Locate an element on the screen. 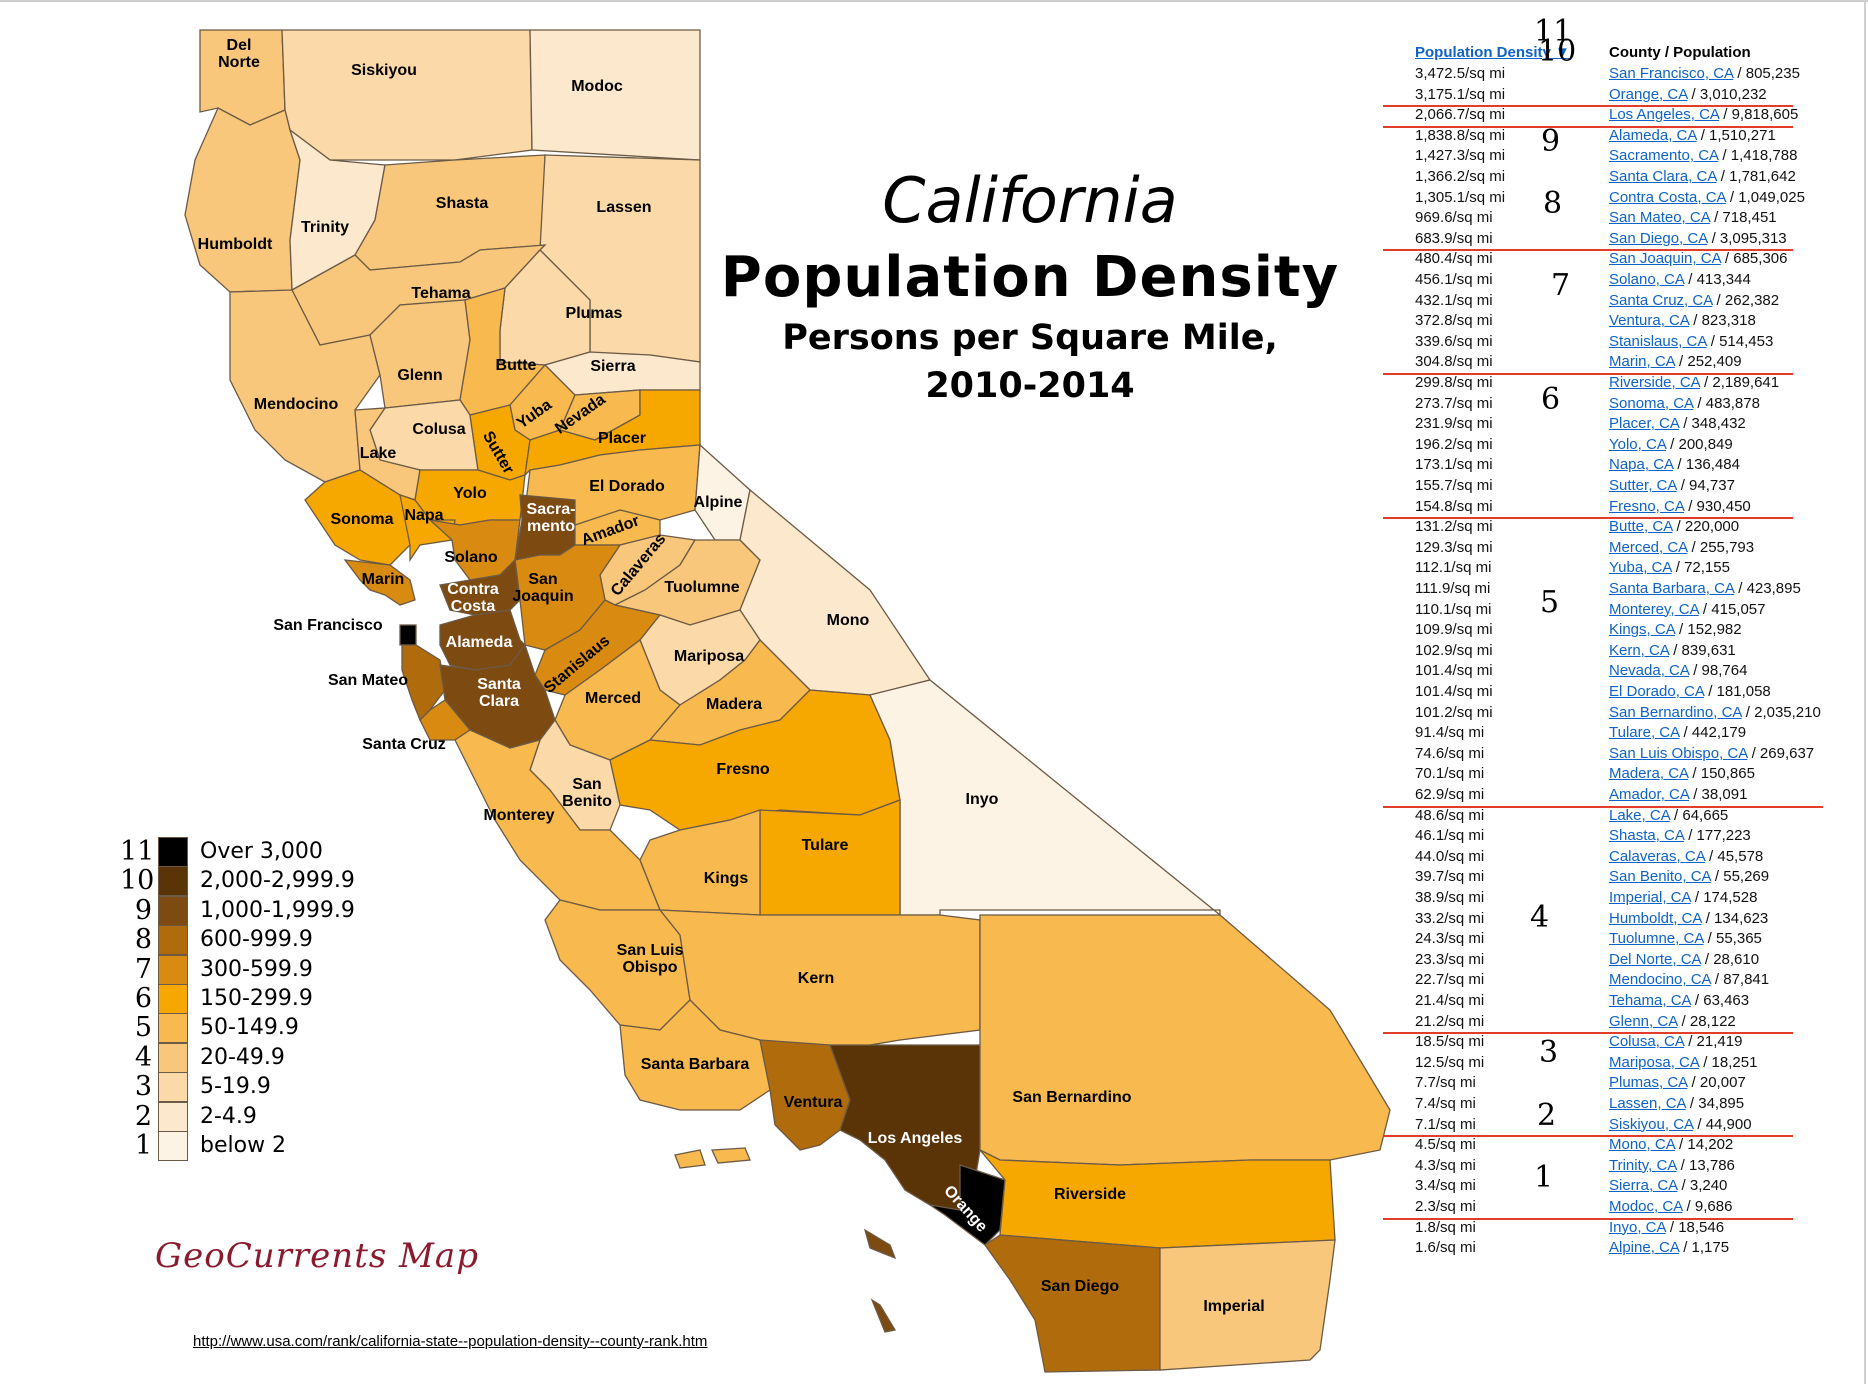 Image resolution: width=1868 pixels, height=1384 pixels. table-row: 3,175.1/sq mi Orange, CA / 3,010,232 is located at coordinates (1633, 96).